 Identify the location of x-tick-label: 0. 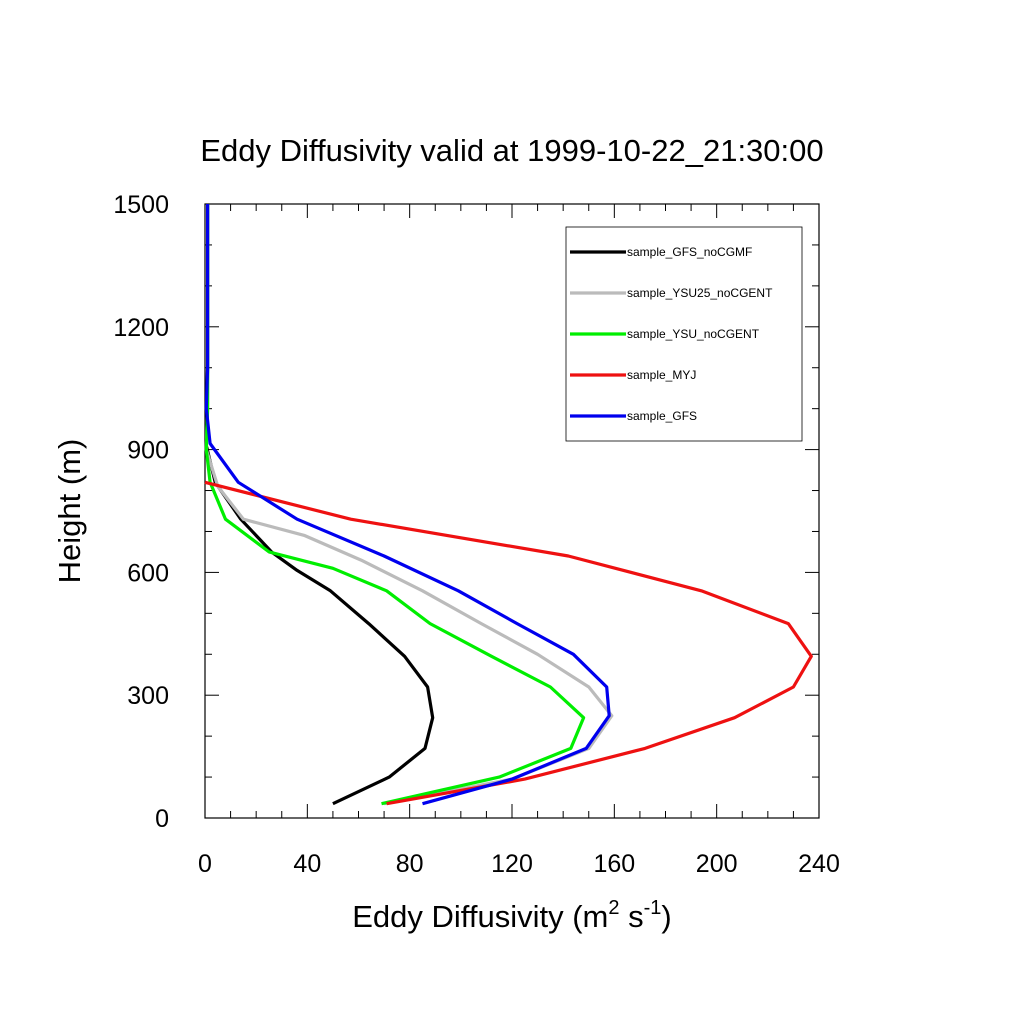
(205, 864).